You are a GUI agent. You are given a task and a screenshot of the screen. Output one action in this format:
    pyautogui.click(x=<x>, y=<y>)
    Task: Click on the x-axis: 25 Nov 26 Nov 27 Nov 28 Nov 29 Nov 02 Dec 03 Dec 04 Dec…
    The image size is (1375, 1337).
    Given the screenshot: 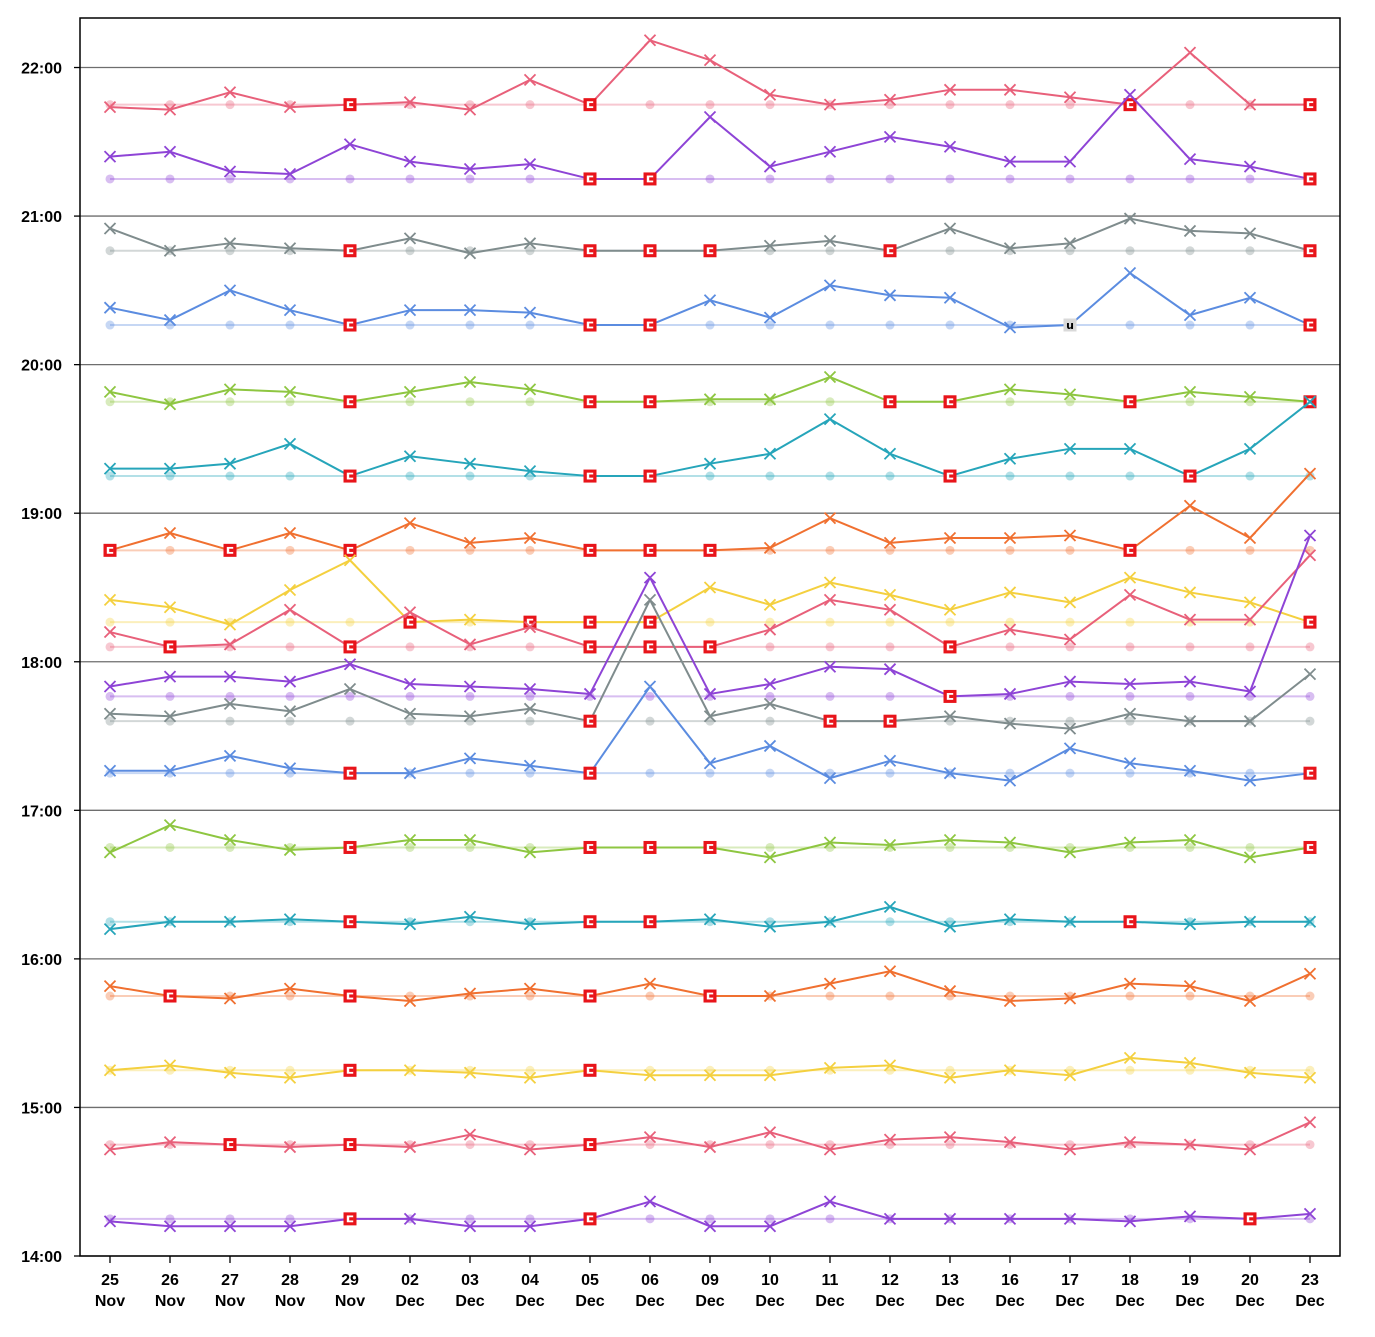 What is the action you would take?
    pyautogui.click(x=710, y=1283)
    